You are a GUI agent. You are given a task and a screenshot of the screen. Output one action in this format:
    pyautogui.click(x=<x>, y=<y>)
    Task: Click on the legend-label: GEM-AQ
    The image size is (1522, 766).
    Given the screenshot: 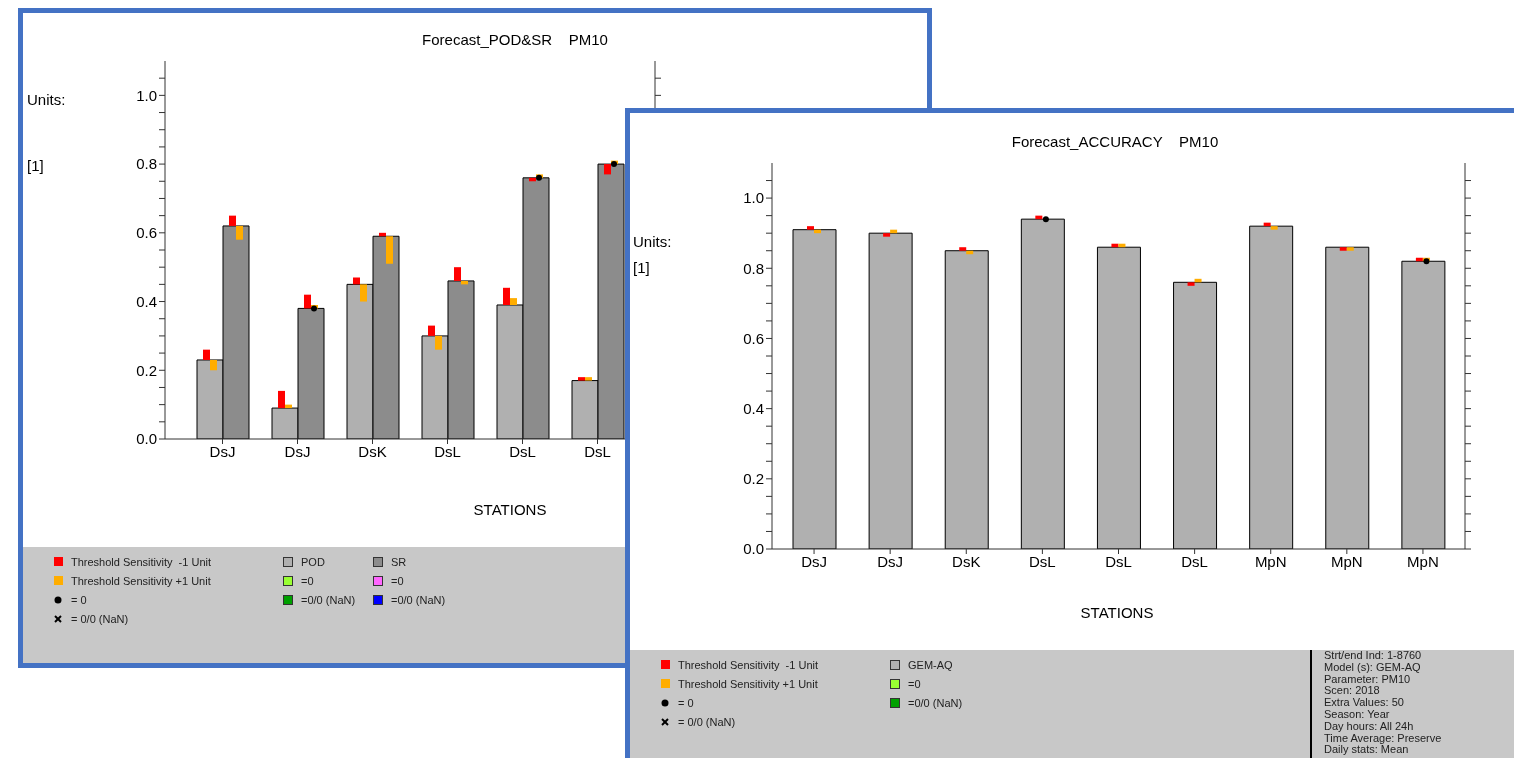 What is the action you would take?
    pyautogui.click(x=930, y=664)
    